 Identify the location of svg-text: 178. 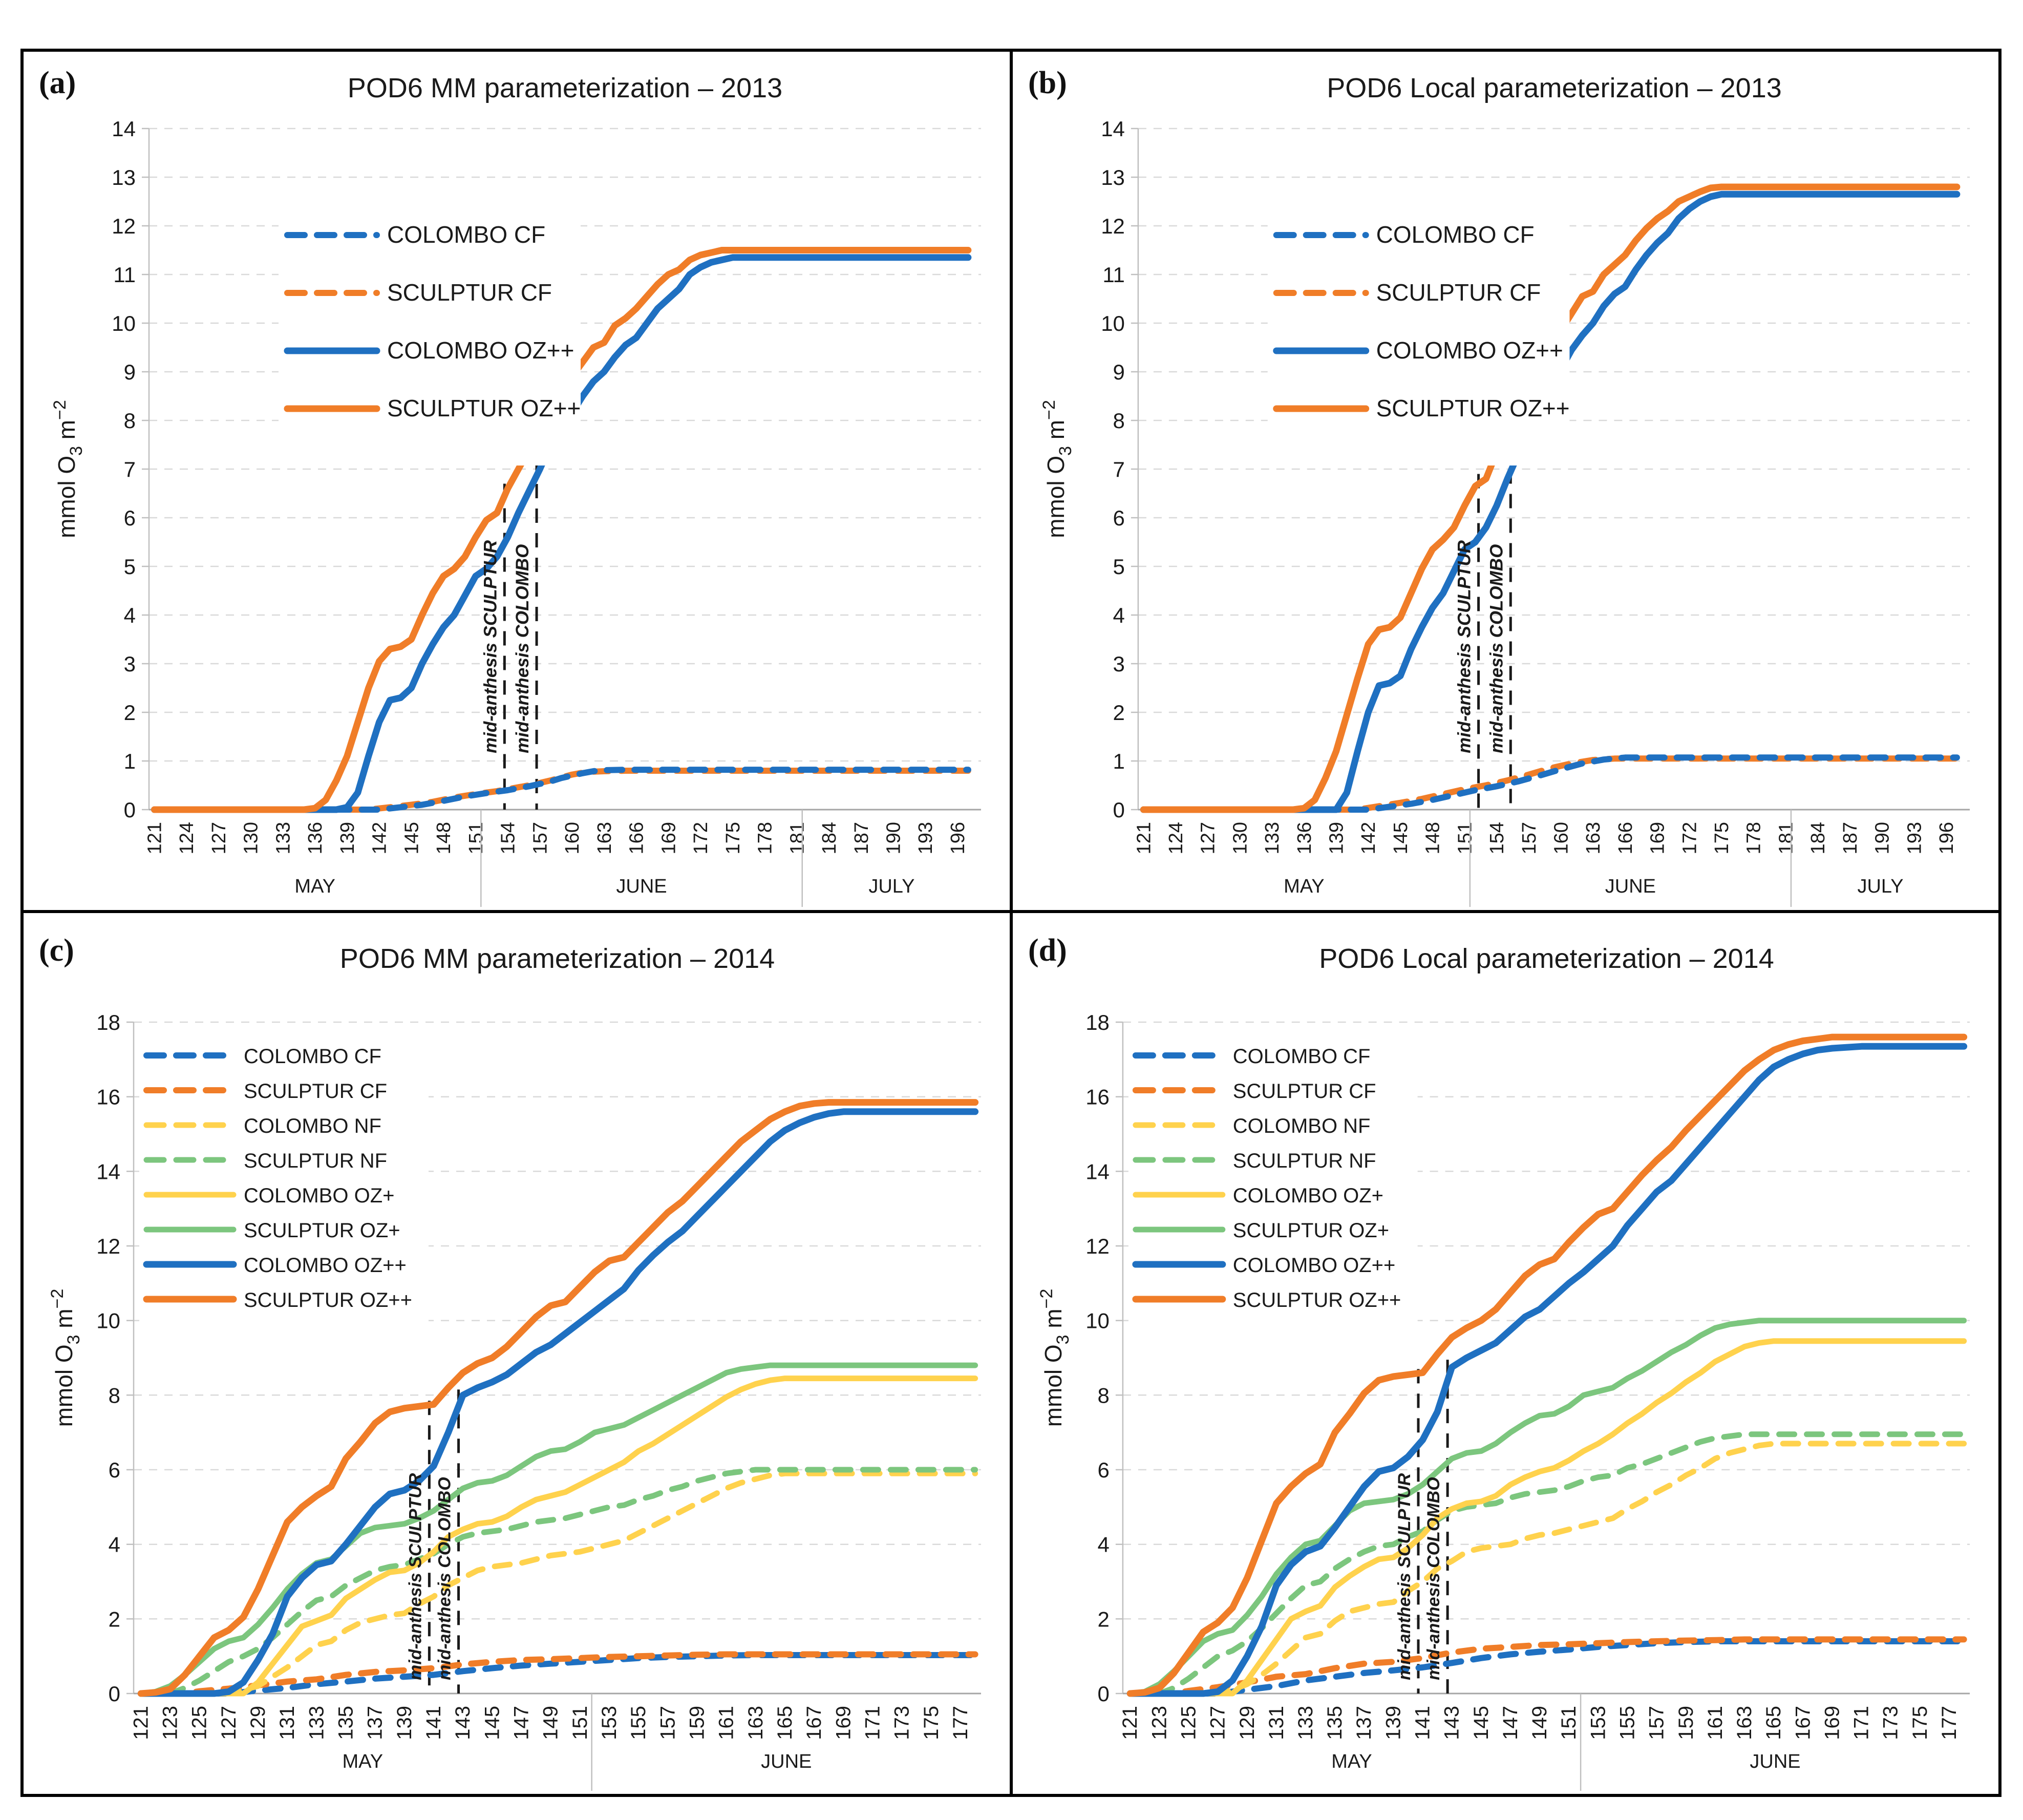
(765, 838).